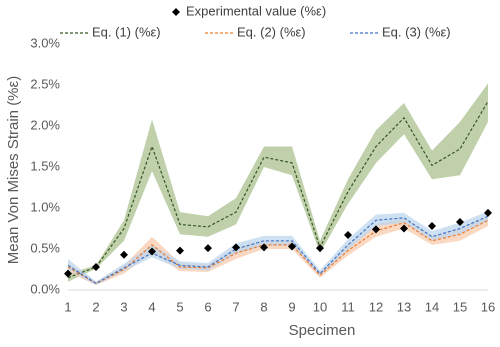 The image size is (500, 347). Describe the element at coordinates (460, 306) in the screenshot. I see `x-tick-label: 15` at that location.